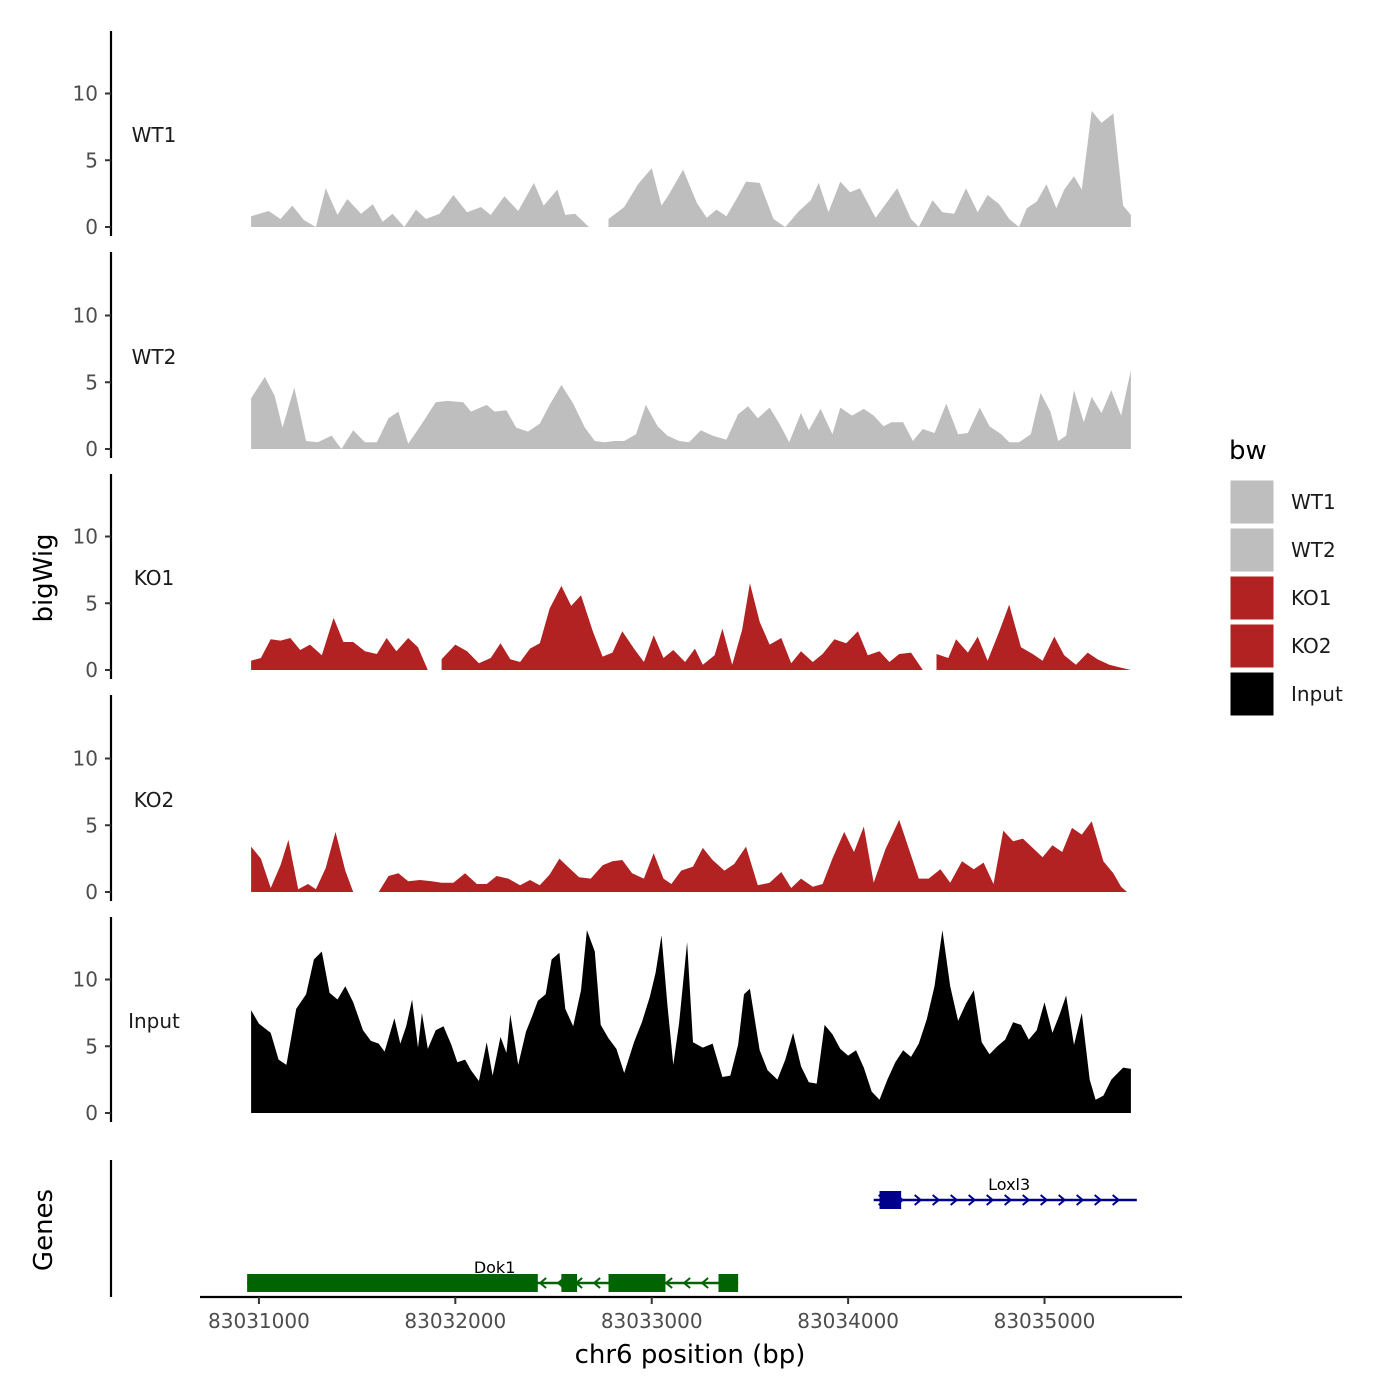  I want to click on track-label-wt2: WT2, so click(154, 357).